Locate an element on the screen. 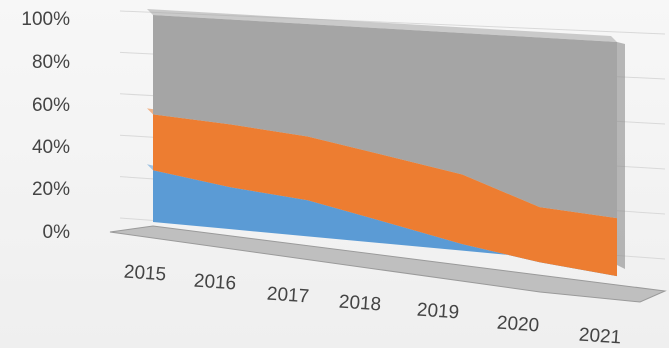 The height and width of the screenshot is (348, 669). x-tick-label: 2020 is located at coordinates (518, 325).